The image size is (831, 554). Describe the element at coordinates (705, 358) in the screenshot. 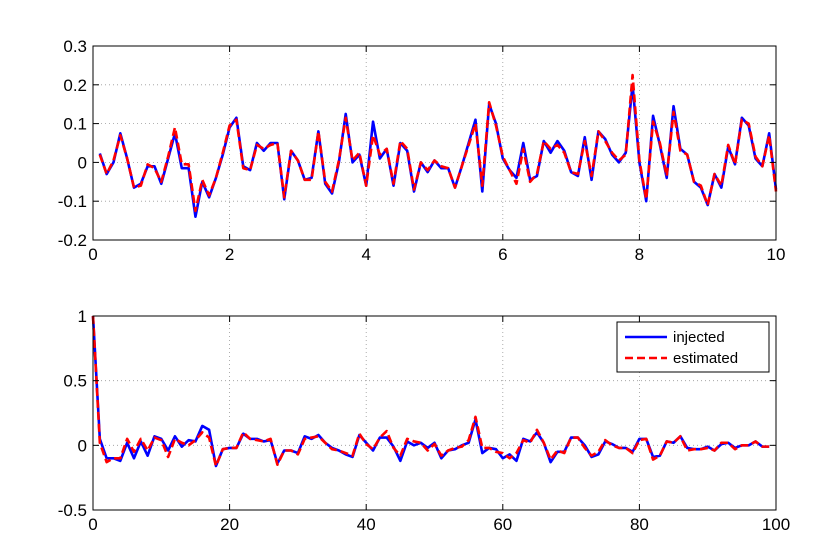

I see `legend-label-estimated: estimated` at that location.